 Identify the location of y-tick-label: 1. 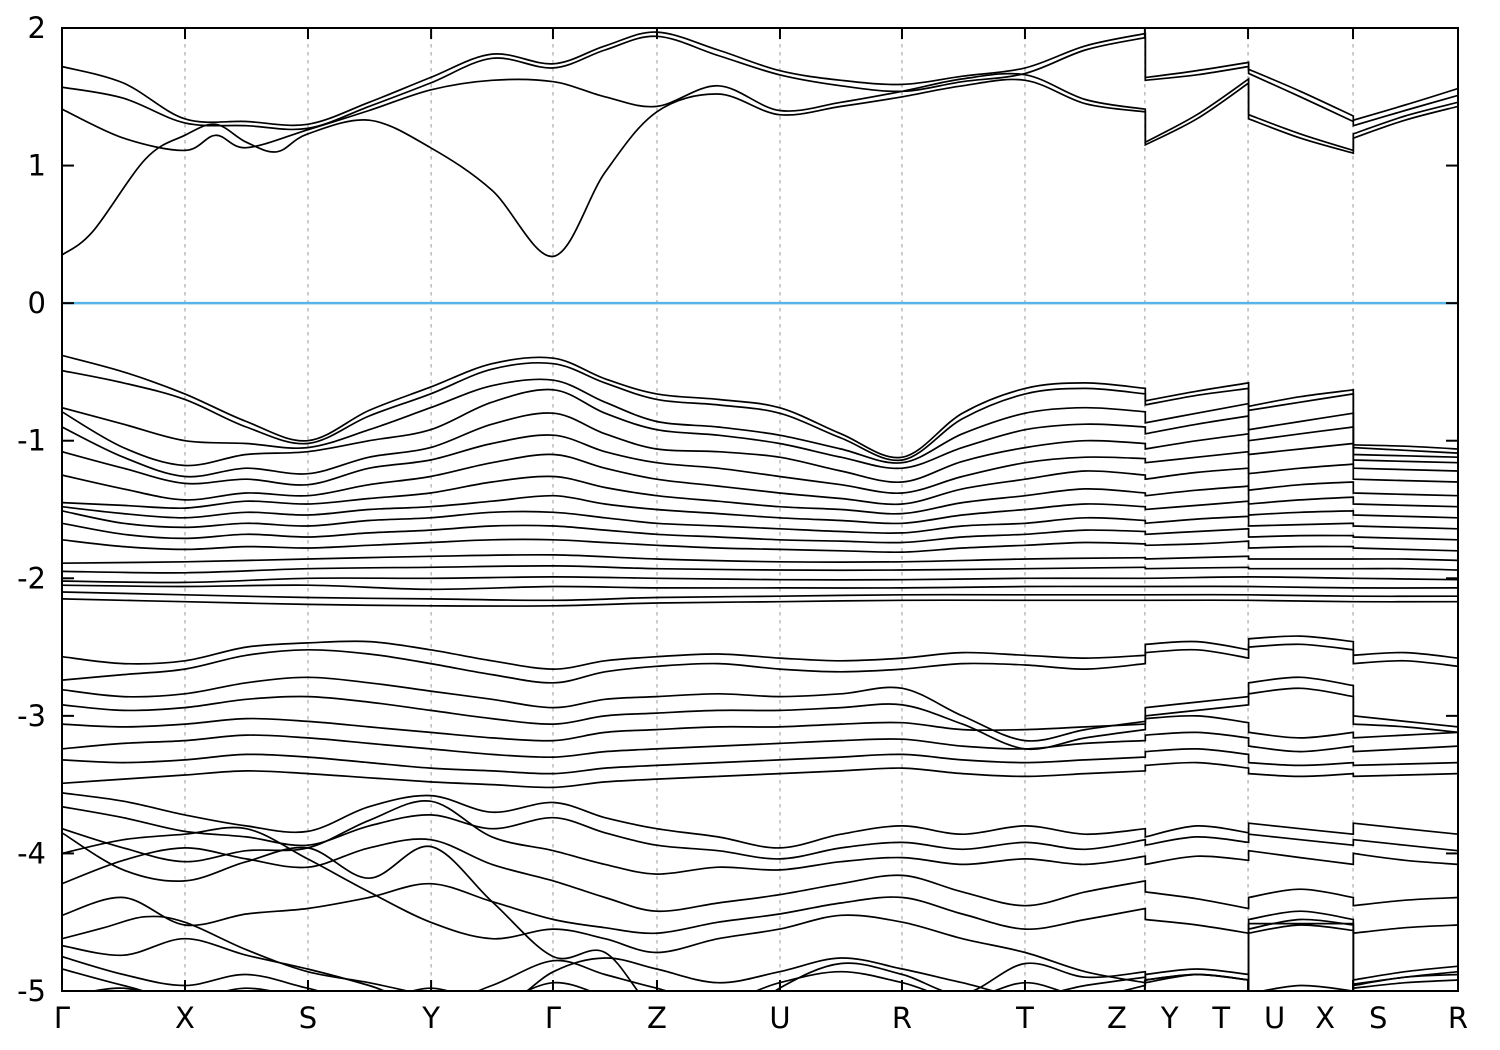
(37, 166).